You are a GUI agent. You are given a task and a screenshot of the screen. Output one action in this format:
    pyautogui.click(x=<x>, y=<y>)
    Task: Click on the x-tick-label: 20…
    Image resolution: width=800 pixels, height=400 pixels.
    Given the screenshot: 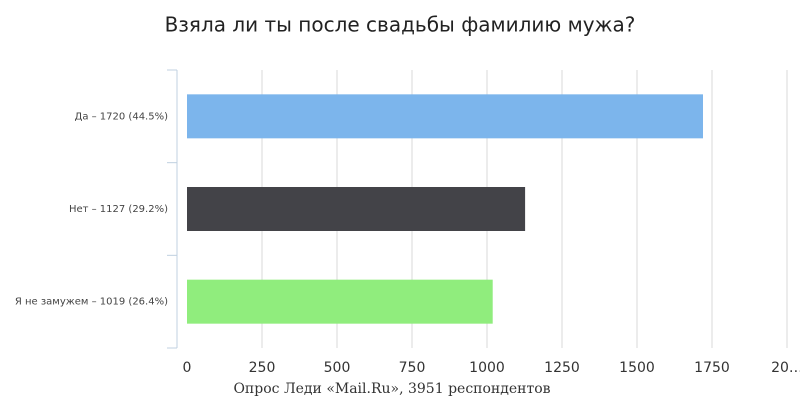 What is the action you would take?
    pyautogui.click(x=785, y=368)
    